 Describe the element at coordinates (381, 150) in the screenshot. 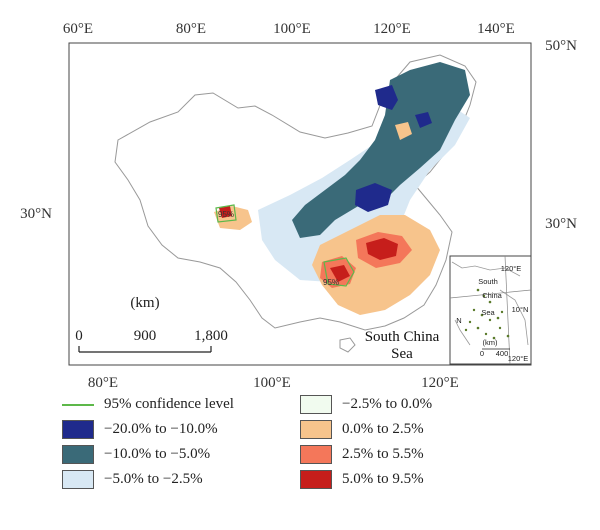

I see `region-dark-teal` at that location.